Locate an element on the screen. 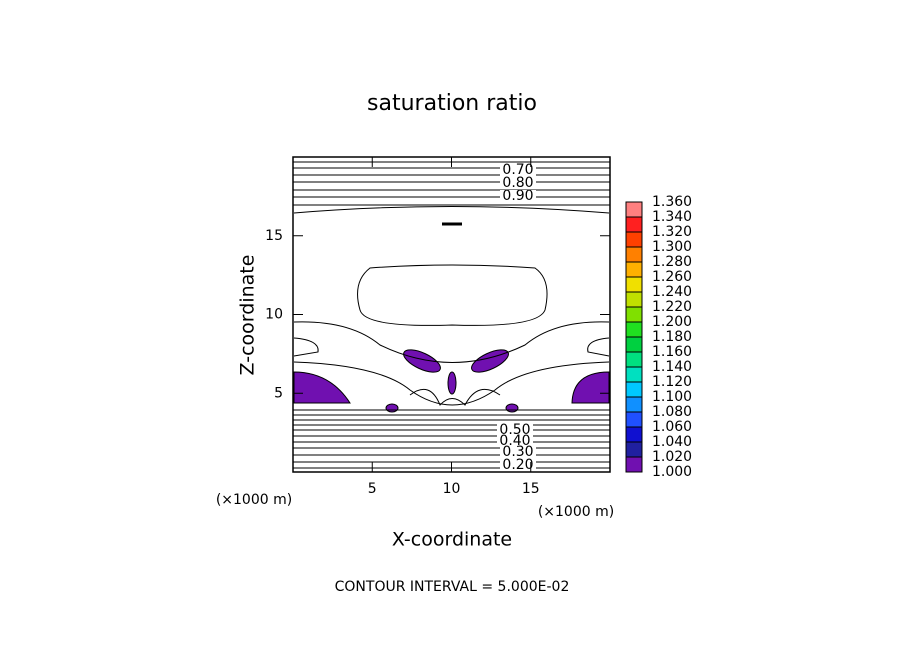  x-tick-label: 15 is located at coordinates (531, 489).